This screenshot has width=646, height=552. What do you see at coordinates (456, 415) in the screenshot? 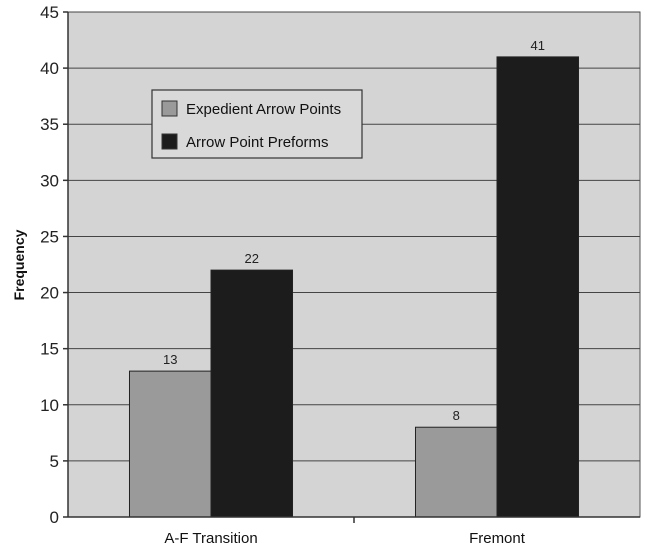
I see `data-label: 8` at bounding box center [456, 415].